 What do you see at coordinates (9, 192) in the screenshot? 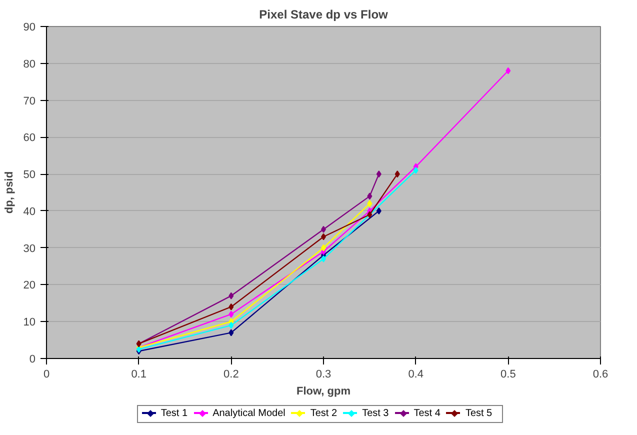
I see `y-axis-title: dp, psid` at bounding box center [9, 192].